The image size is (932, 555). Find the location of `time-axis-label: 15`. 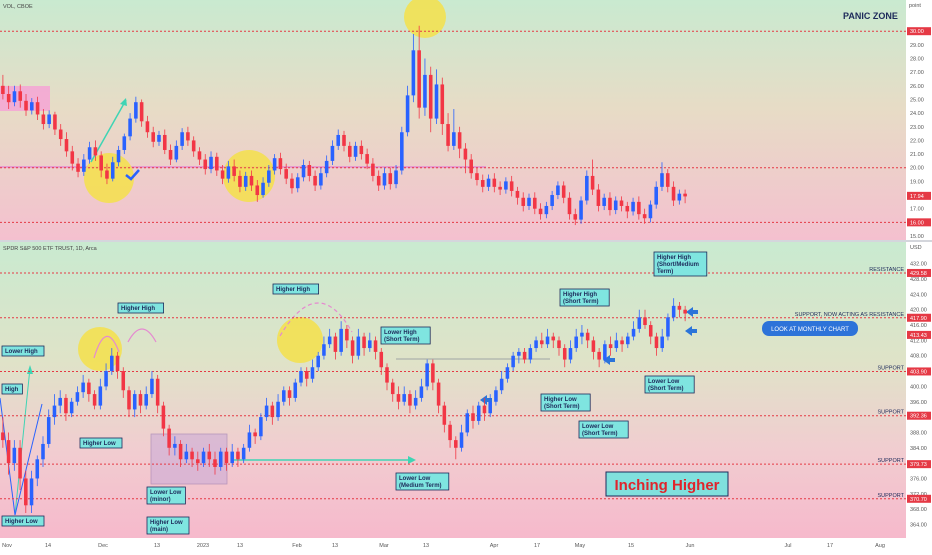

time-axis-label: 15 is located at coordinates (631, 546).